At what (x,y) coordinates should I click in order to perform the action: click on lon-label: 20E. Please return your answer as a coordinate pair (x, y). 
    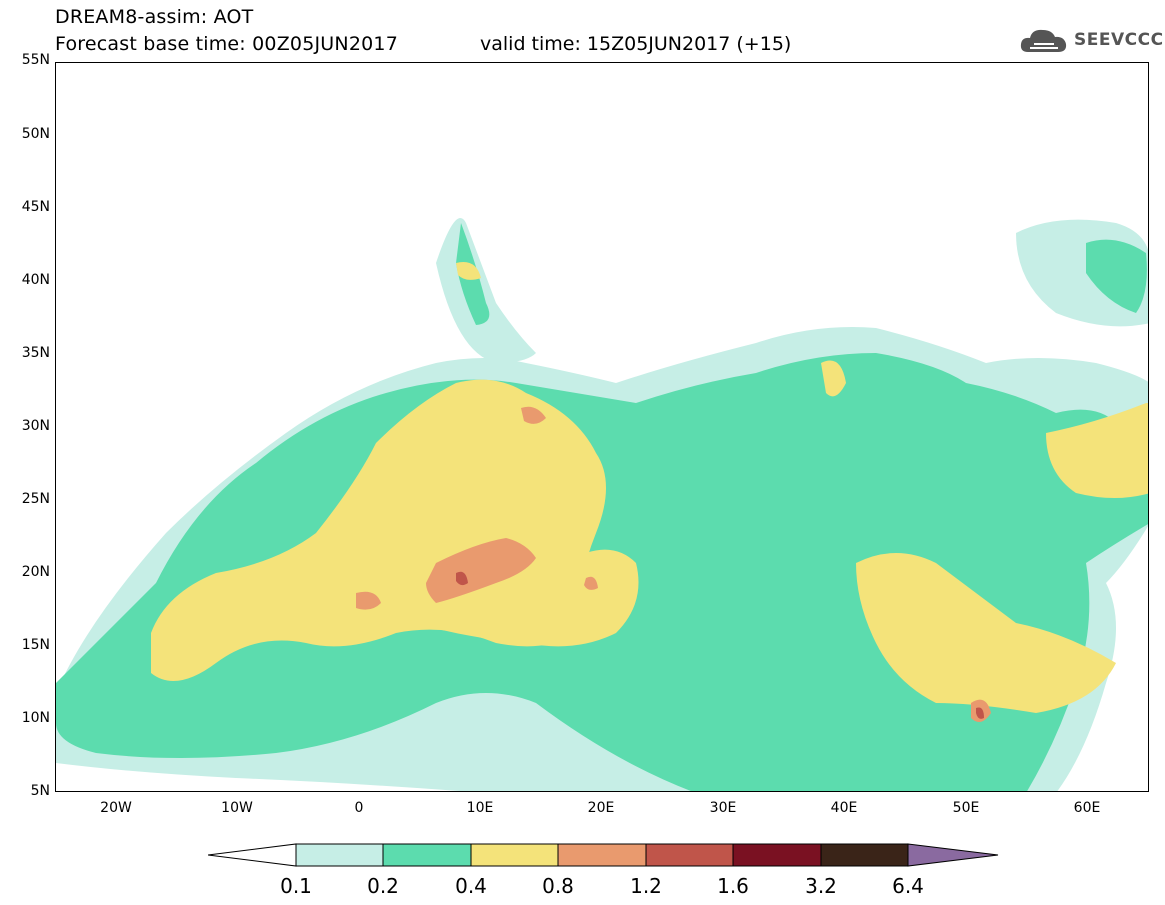
    Looking at the image, I should click on (601, 808).